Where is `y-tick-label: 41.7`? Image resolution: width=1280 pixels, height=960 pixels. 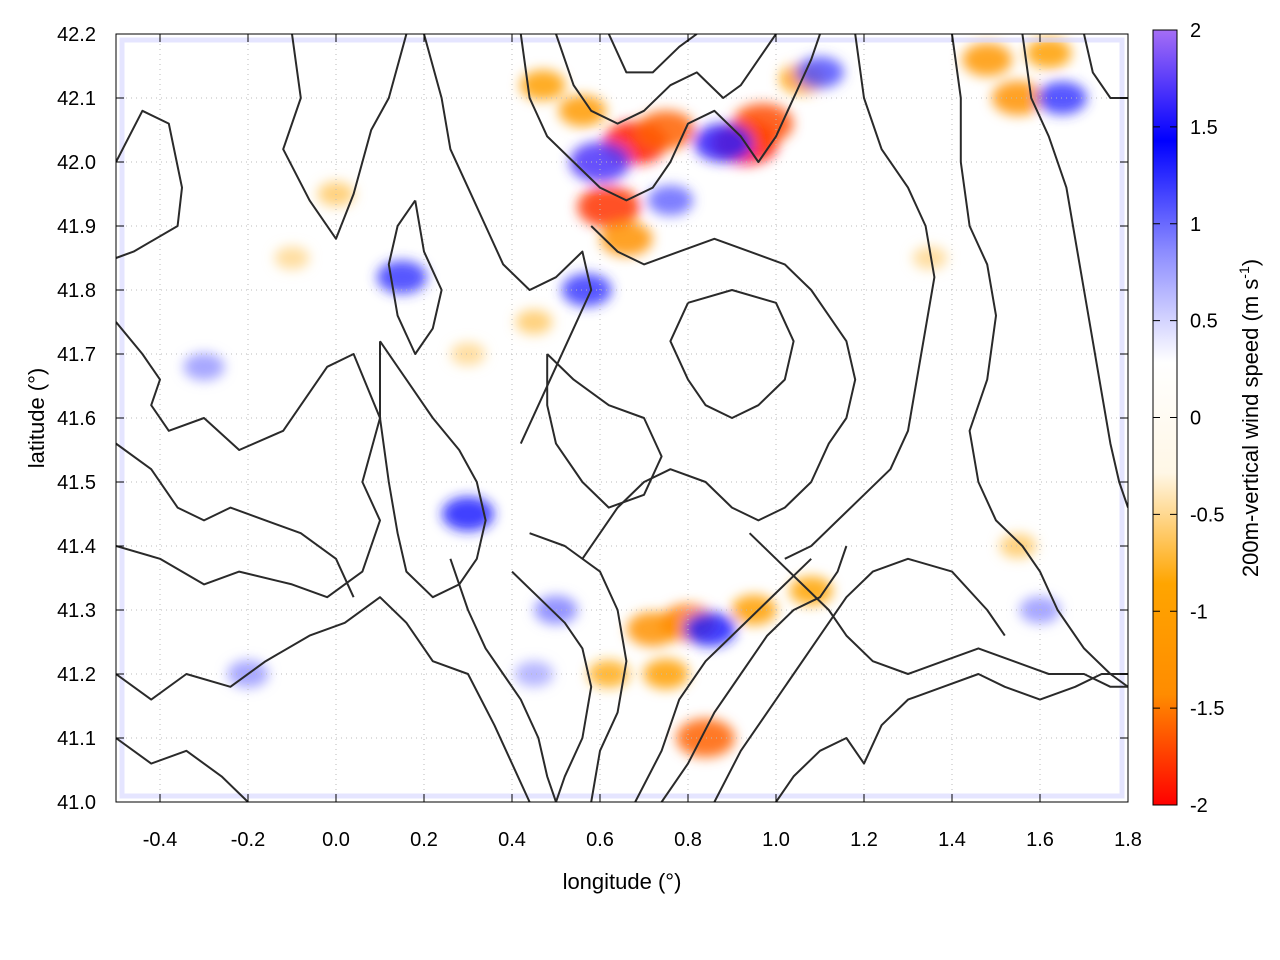
y-tick-label: 41.7 is located at coordinates (76, 355).